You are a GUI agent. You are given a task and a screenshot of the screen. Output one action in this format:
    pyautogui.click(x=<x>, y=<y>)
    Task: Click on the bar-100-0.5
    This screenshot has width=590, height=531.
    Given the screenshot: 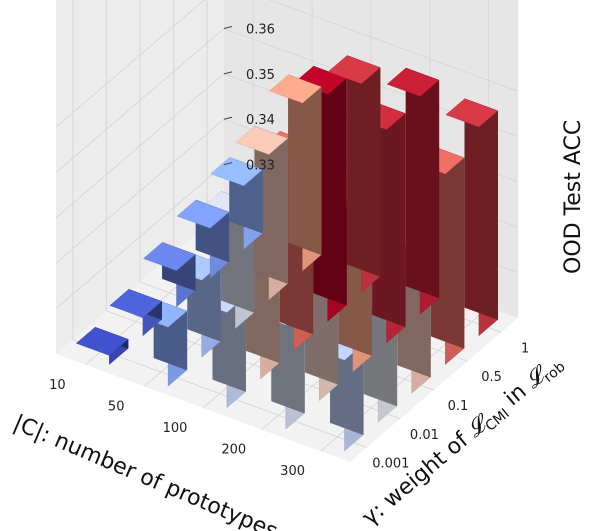 What is the action you would take?
    pyautogui.click(x=320, y=193)
    